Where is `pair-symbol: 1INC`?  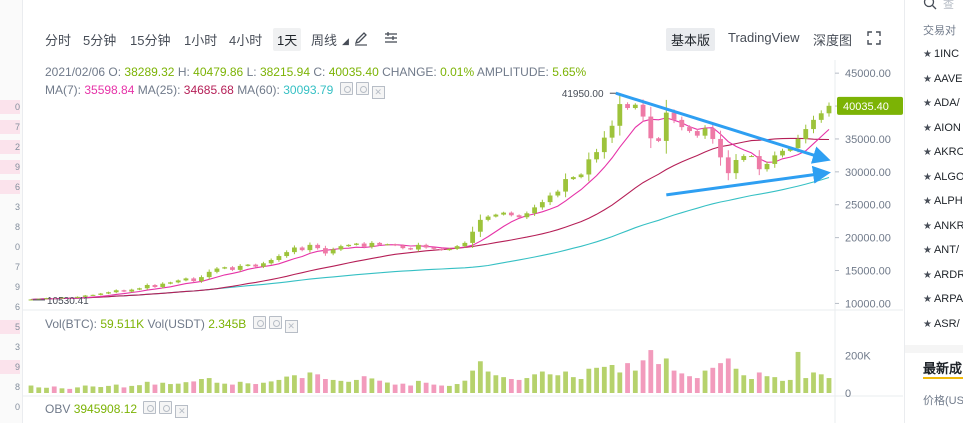 pair-symbol: 1INC is located at coordinates (946, 54).